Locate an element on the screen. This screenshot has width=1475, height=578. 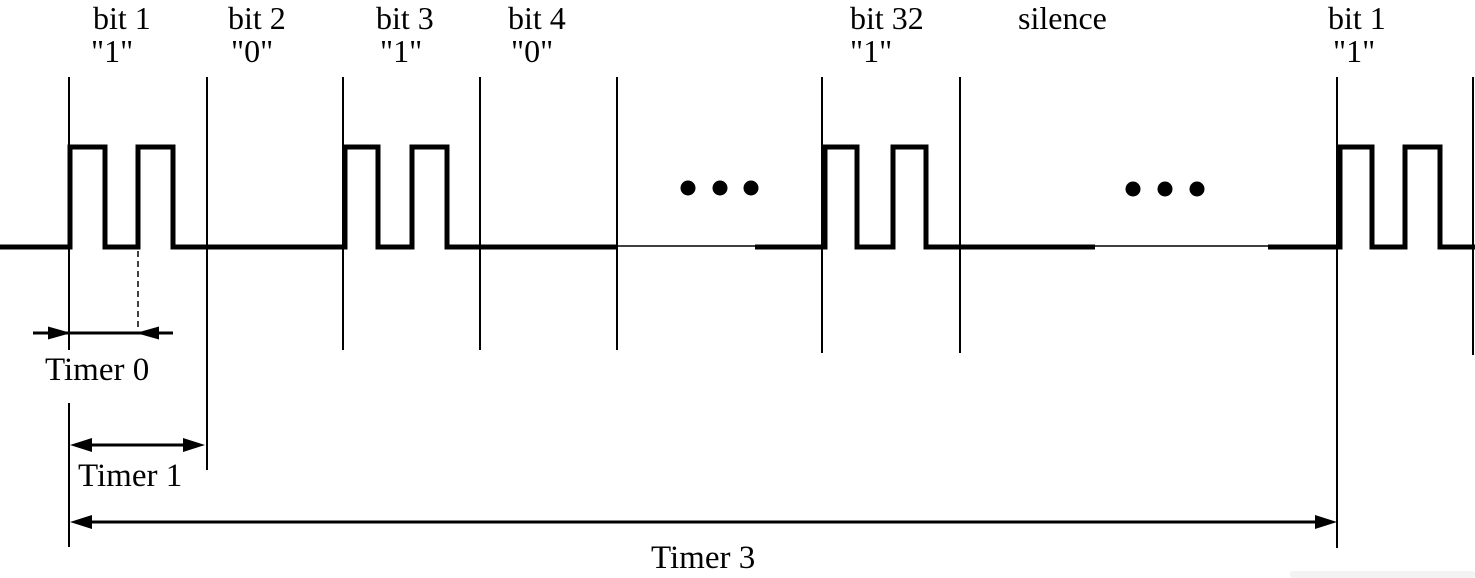
timer0-arrow is located at coordinates (103, 333).